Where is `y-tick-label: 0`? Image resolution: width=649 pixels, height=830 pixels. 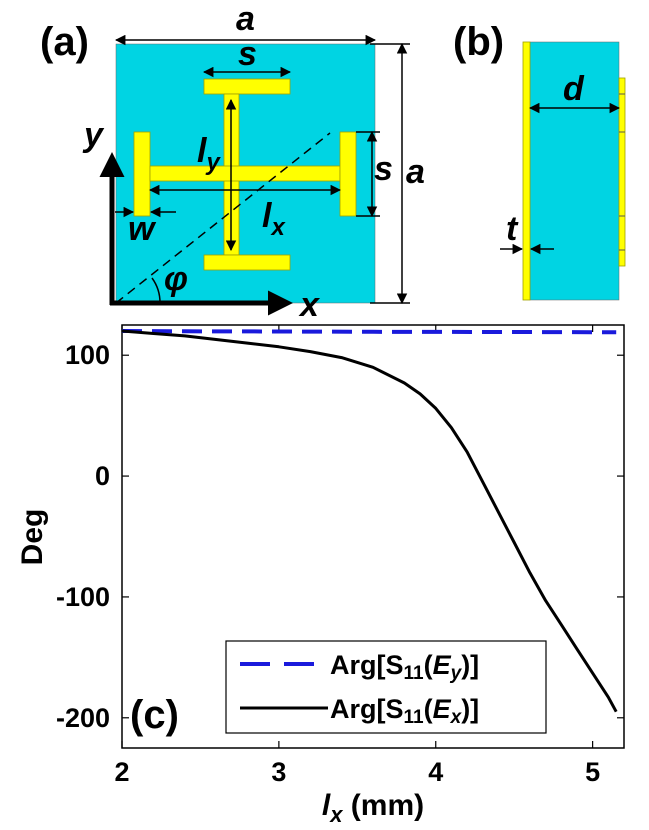 y-tick-label: 0 is located at coordinates (102, 476).